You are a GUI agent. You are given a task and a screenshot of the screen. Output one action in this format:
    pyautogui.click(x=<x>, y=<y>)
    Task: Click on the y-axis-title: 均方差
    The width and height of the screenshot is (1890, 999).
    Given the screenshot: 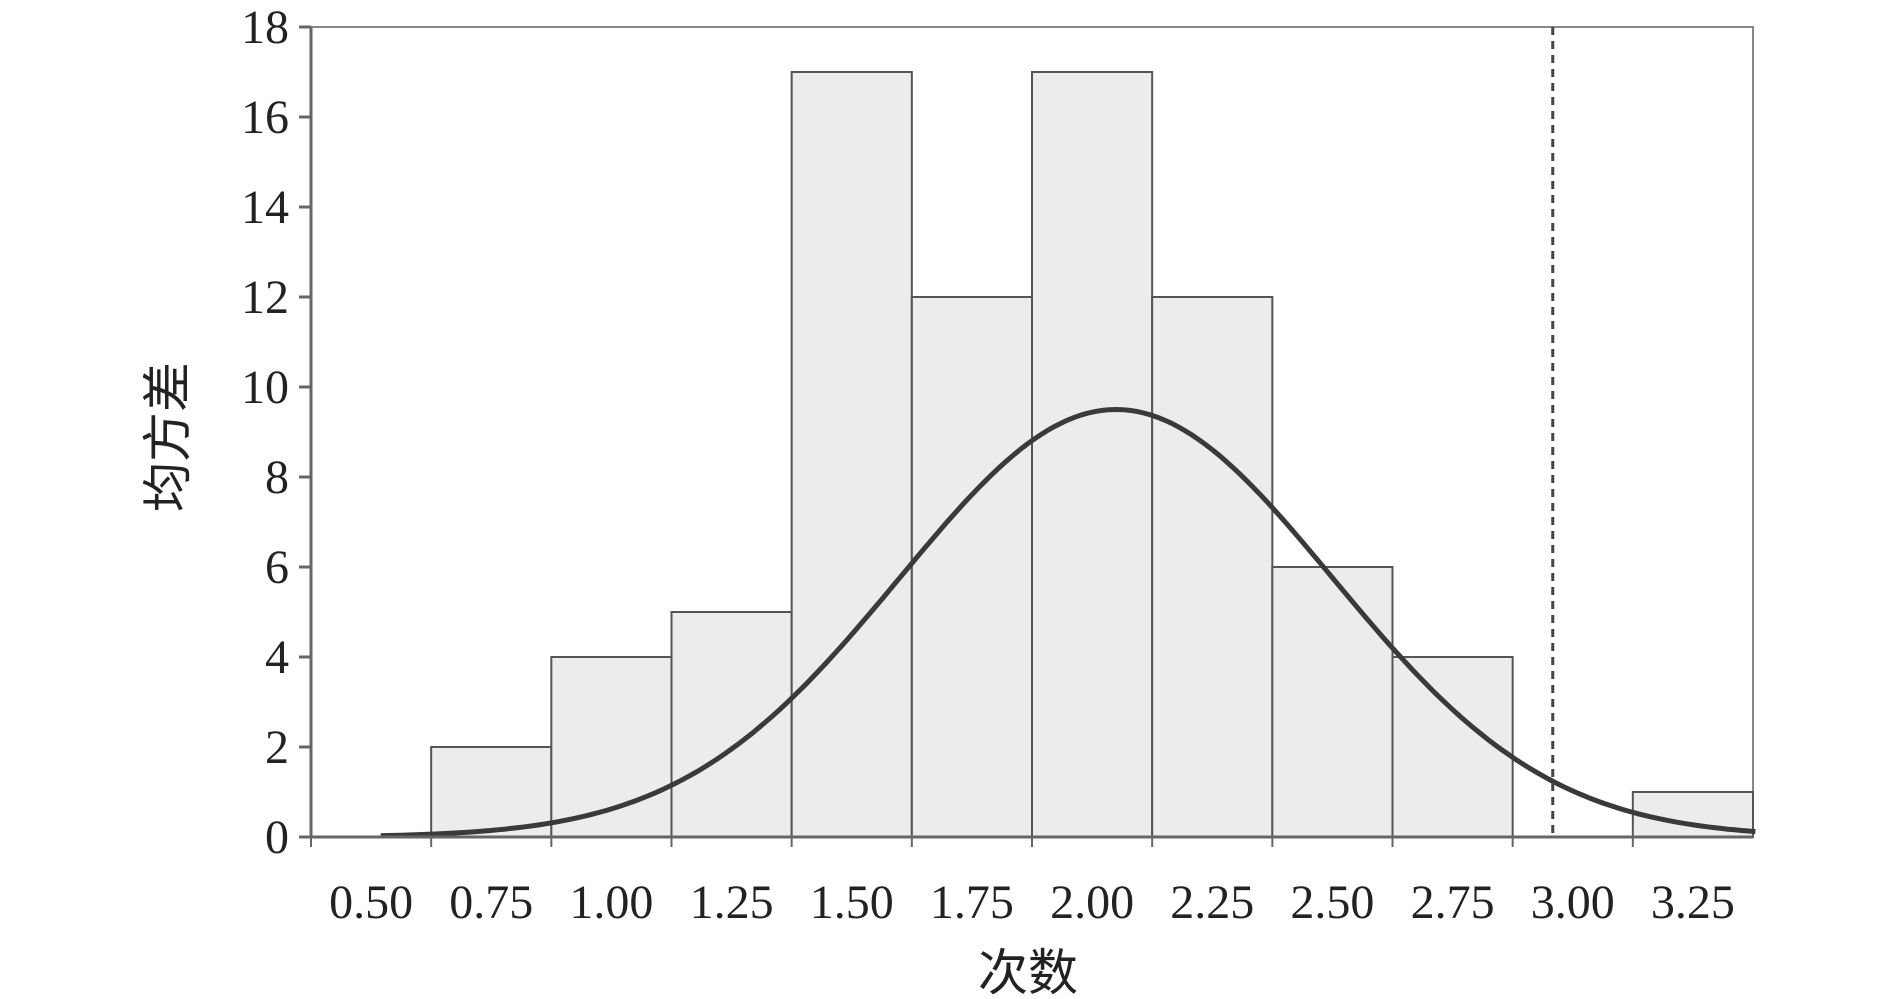 What is the action you would take?
    pyautogui.click(x=168, y=437)
    